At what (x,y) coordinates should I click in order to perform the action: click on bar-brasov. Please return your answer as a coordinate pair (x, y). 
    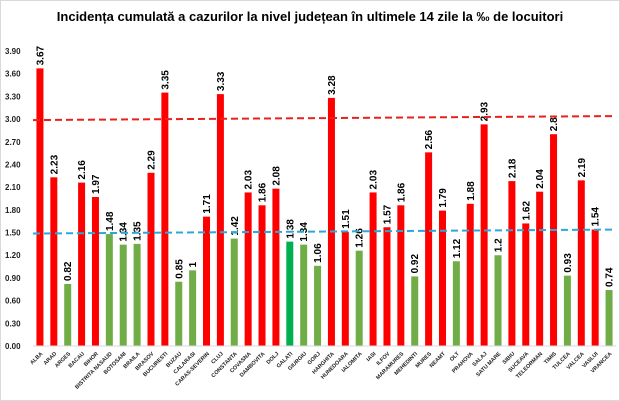
    Looking at the image, I should click on (151, 259).